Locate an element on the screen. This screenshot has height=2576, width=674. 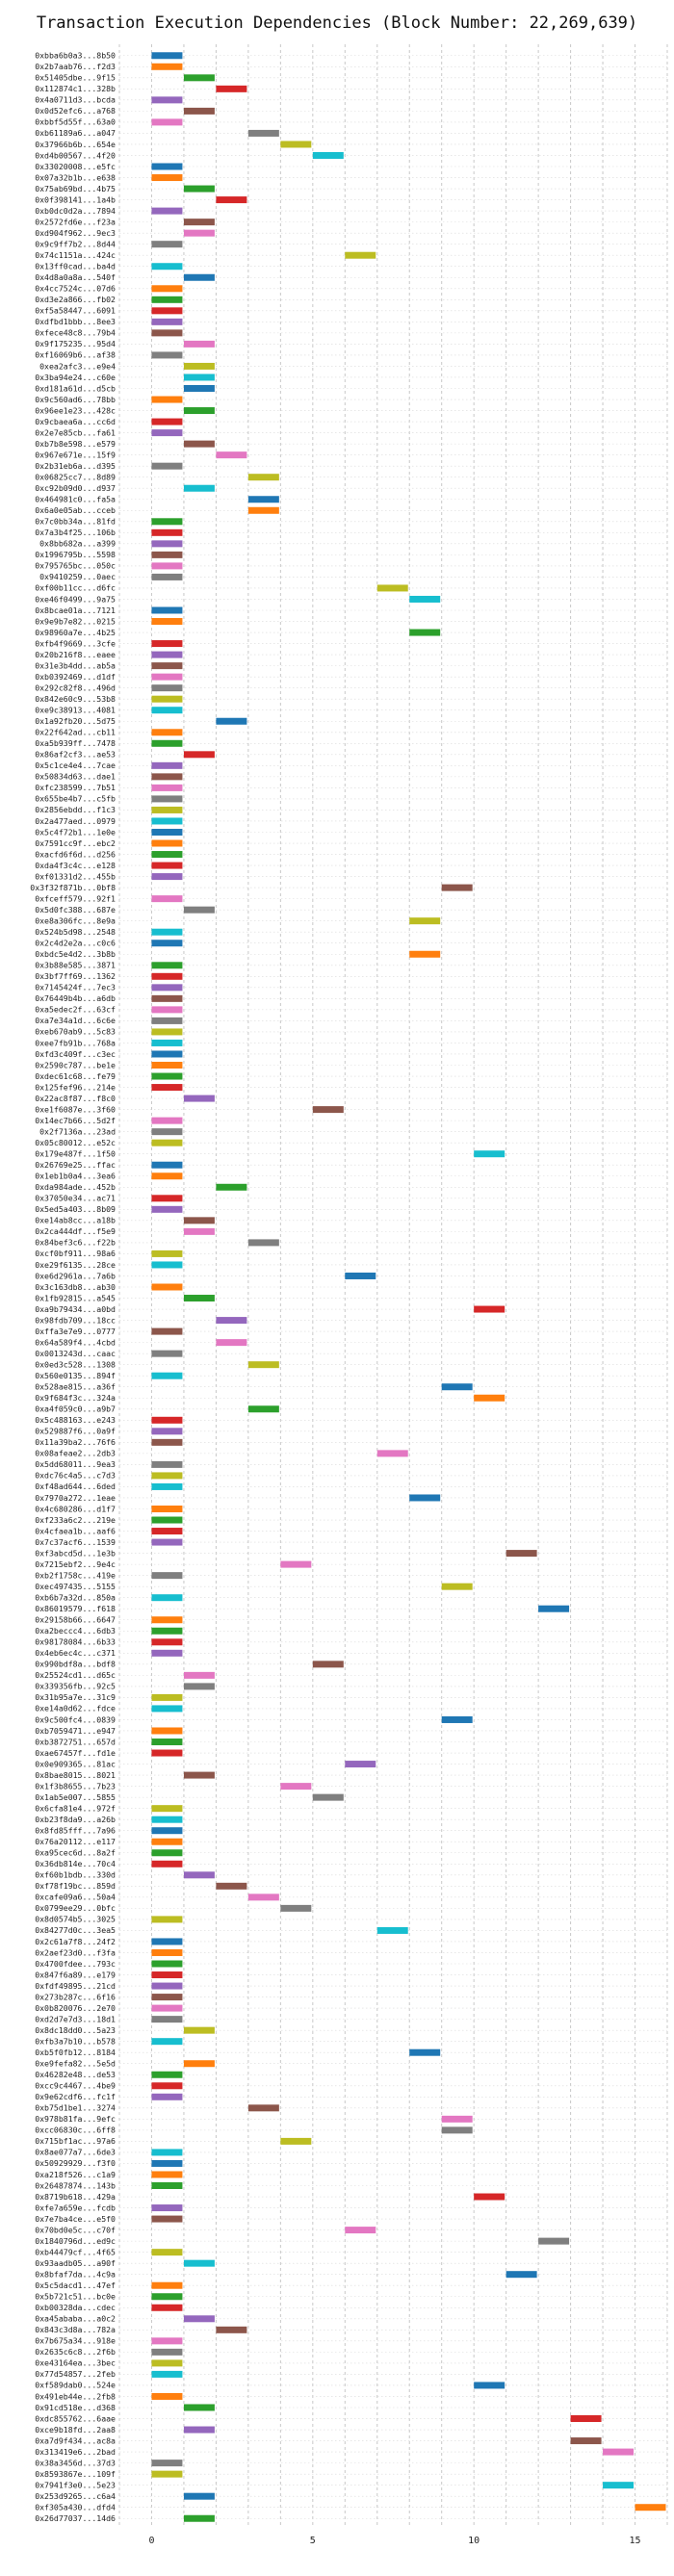
x-tick-label: 0 is located at coordinates (151, 2541).